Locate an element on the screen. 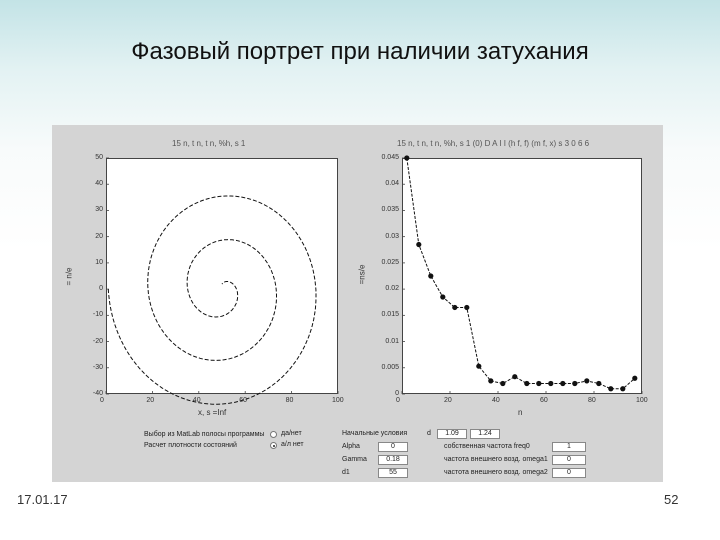  left-plot-y-tick-label: 40 is located at coordinates (99, 184).